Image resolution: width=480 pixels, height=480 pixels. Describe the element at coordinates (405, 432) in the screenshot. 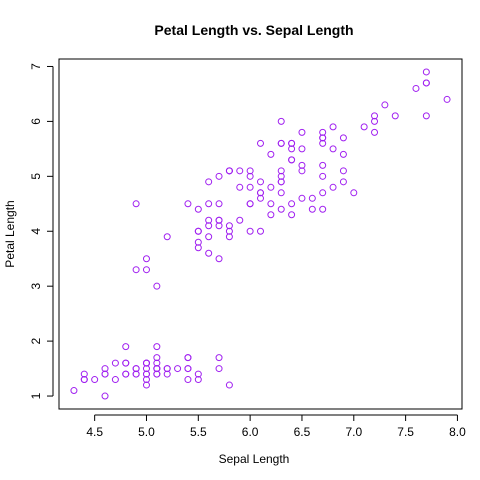

I see `x-tick-label: 7.5` at that location.